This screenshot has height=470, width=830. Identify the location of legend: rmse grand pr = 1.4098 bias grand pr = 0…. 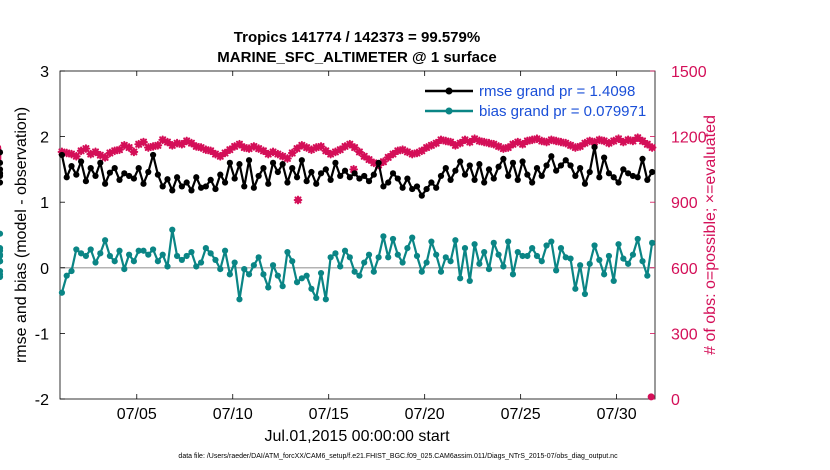
(535, 101).